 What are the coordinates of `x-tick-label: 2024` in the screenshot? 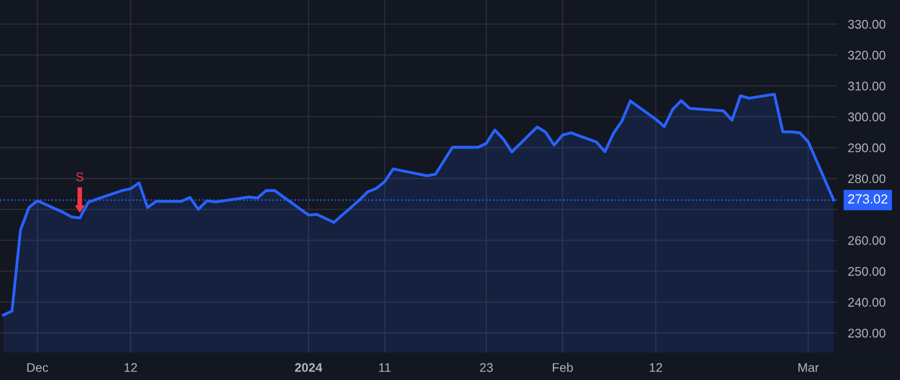 It's located at (308, 367).